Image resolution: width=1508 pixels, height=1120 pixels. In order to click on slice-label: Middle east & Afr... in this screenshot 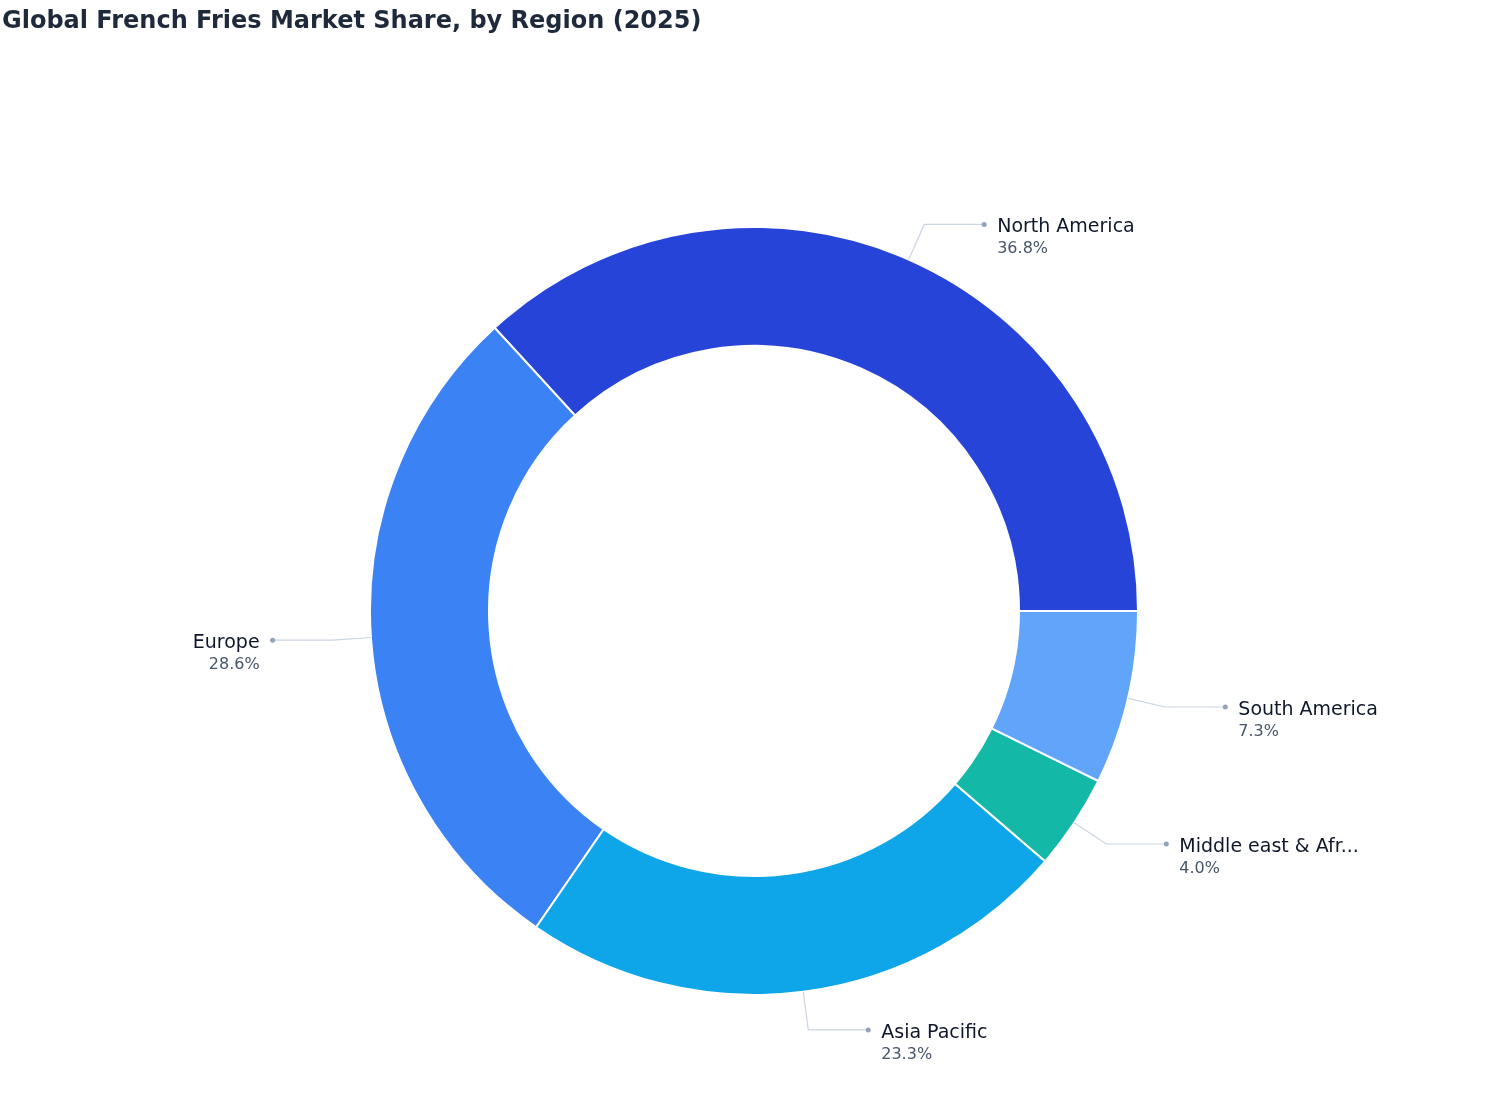, I will do `click(1269, 845)`.